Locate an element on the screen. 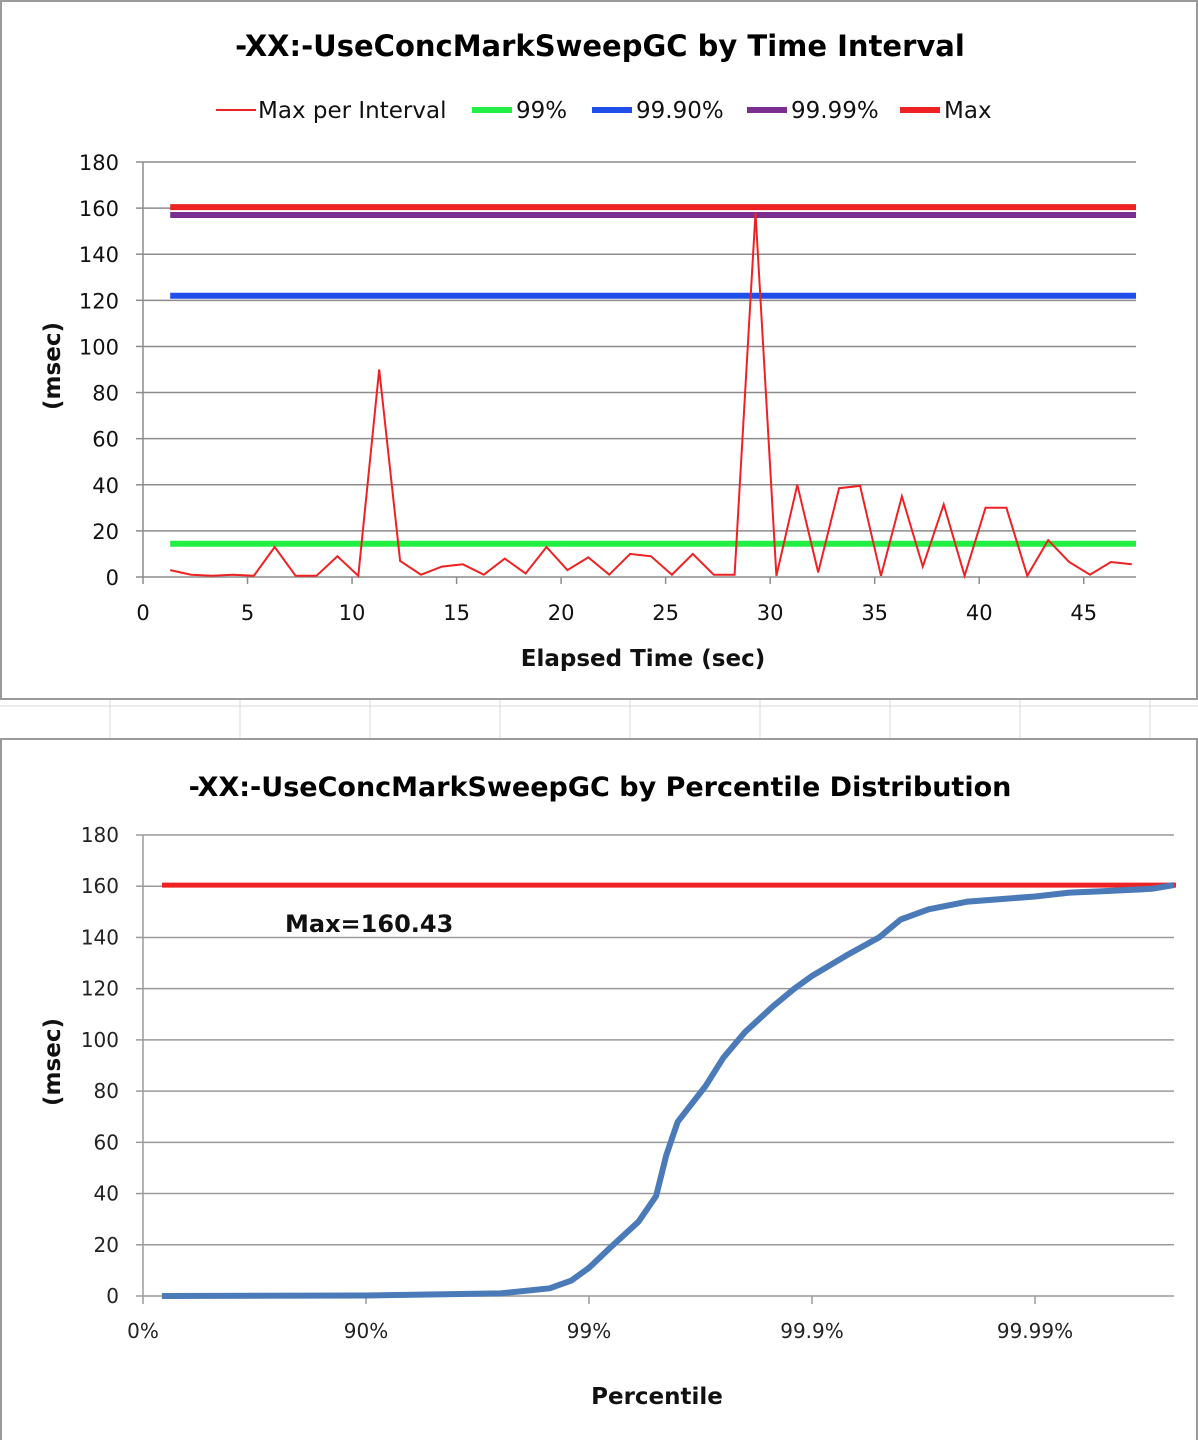  chart1-y-tick-label: 40 is located at coordinates (105, 486).